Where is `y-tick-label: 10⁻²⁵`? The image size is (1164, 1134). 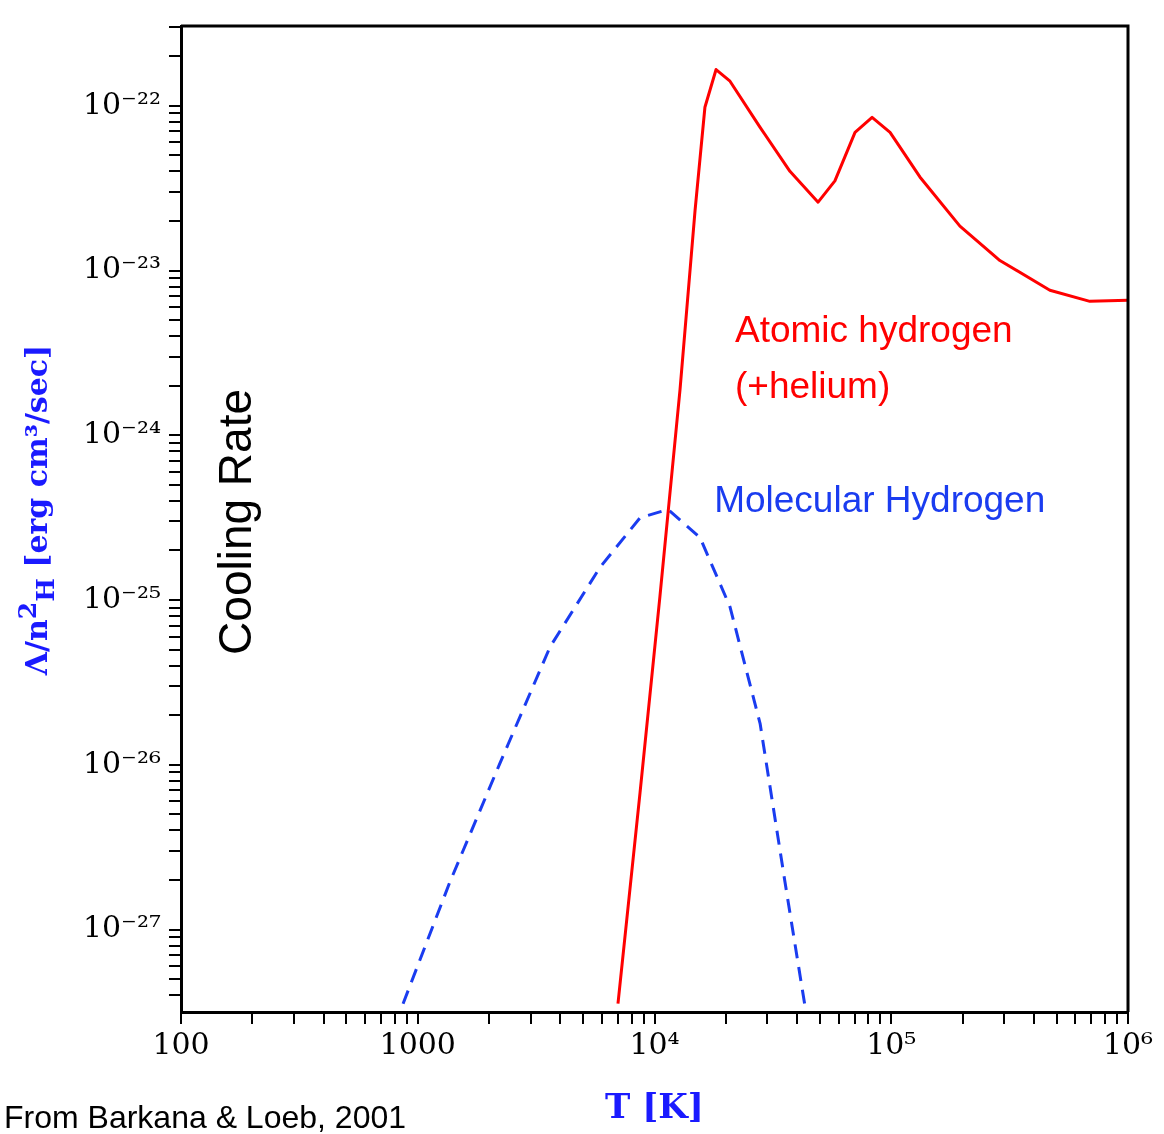
y-tick-label: 10⁻²⁵ is located at coordinates (121, 597).